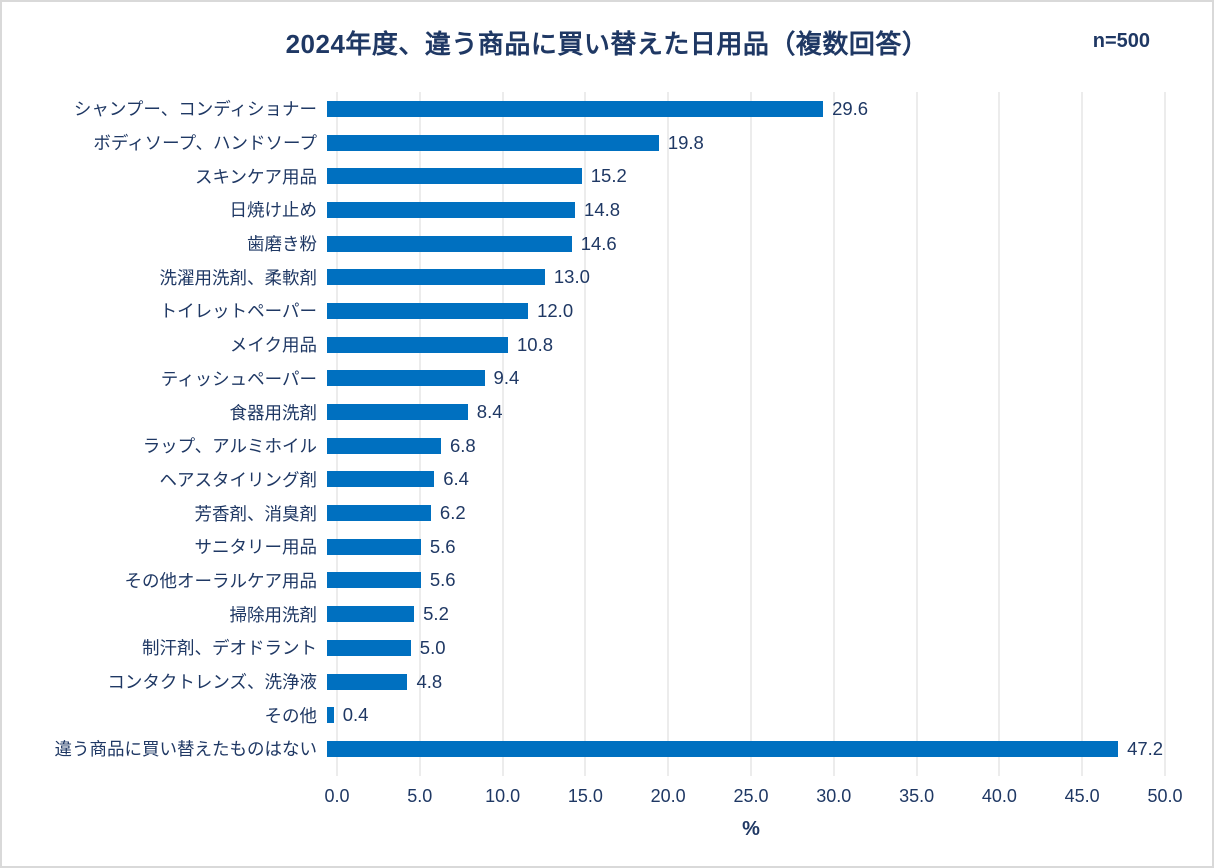 The height and width of the screenshot is (868, 1214). I want to click on value-label: 5.2, so click(436, 614).